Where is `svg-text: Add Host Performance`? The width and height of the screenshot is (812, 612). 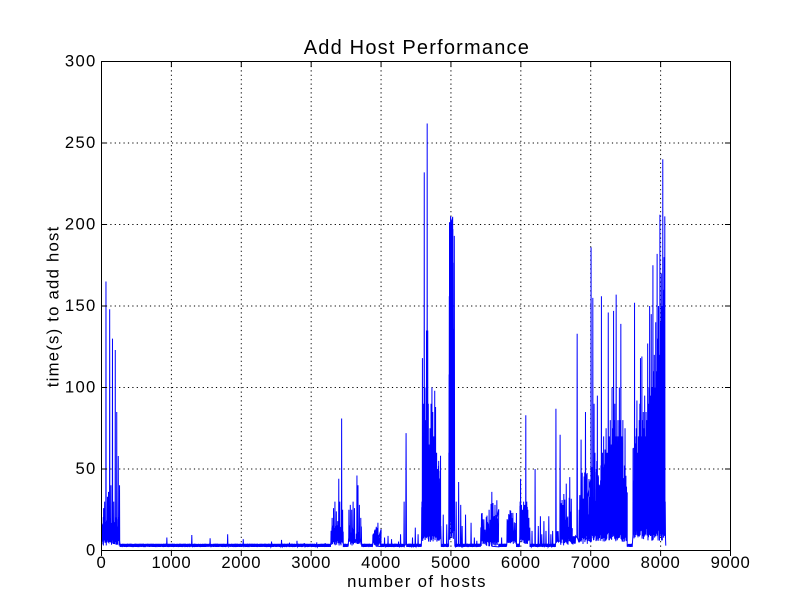
svg-text: Add Host Performance is located at coordinates (417, 48).